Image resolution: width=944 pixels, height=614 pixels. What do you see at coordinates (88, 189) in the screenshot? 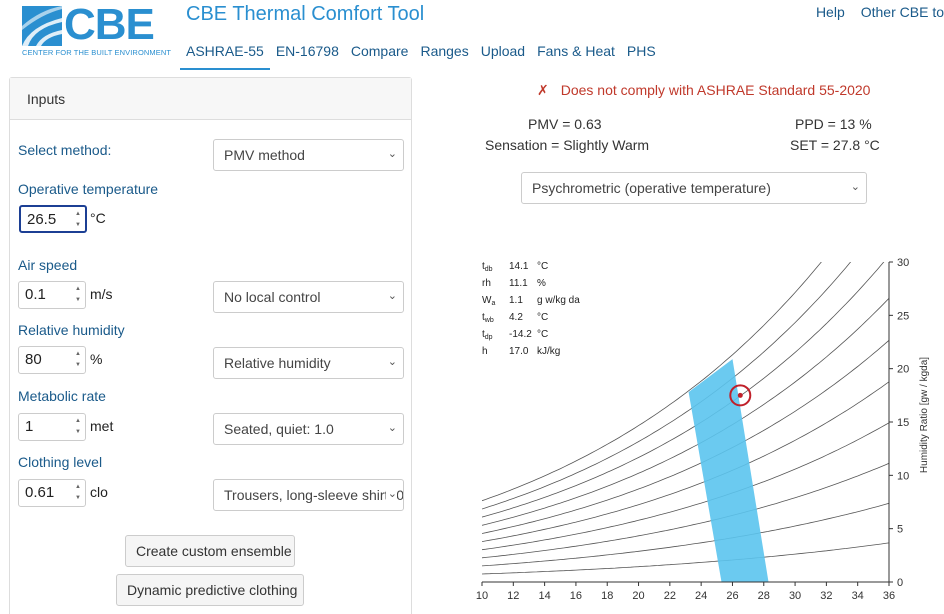
I see `op-temp-label: Operative temperature` at bounding box center [88, 189].